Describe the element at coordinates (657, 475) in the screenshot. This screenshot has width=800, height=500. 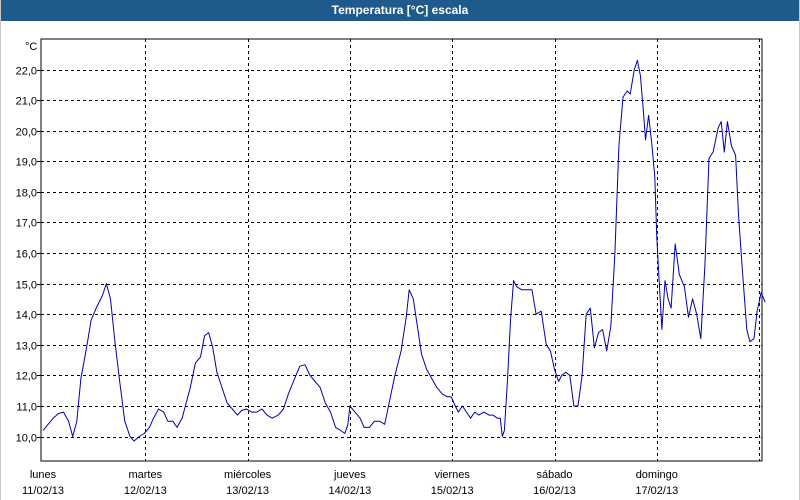
I see `x-tick-day-label: domingo` at that location.